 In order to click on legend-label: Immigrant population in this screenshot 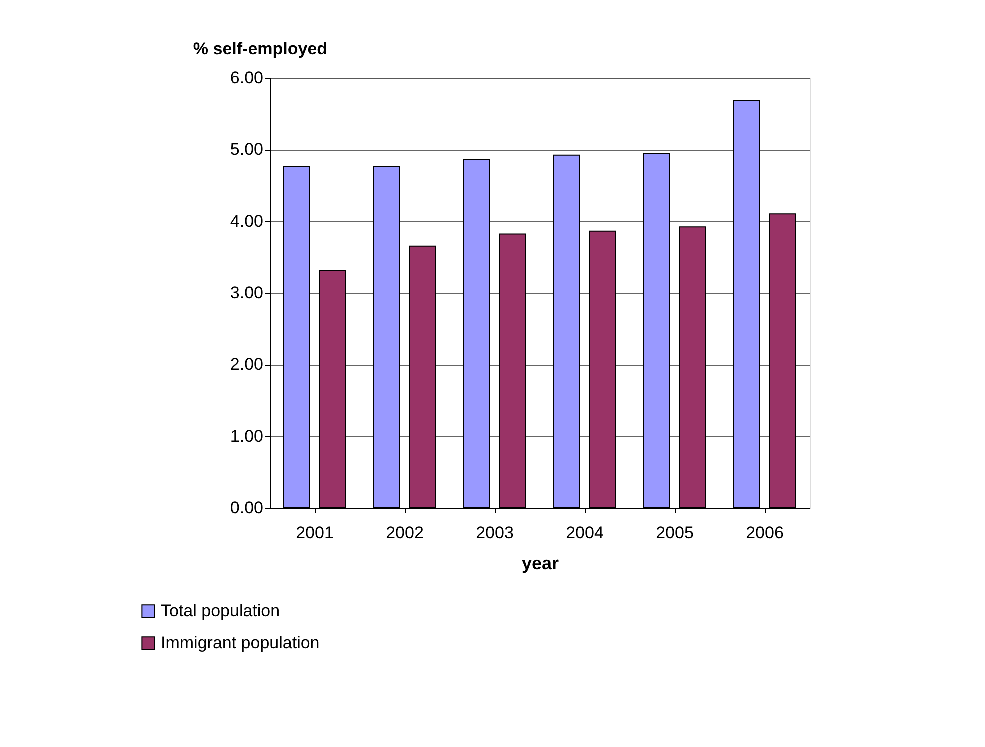, I will do `click(240, 643)`.